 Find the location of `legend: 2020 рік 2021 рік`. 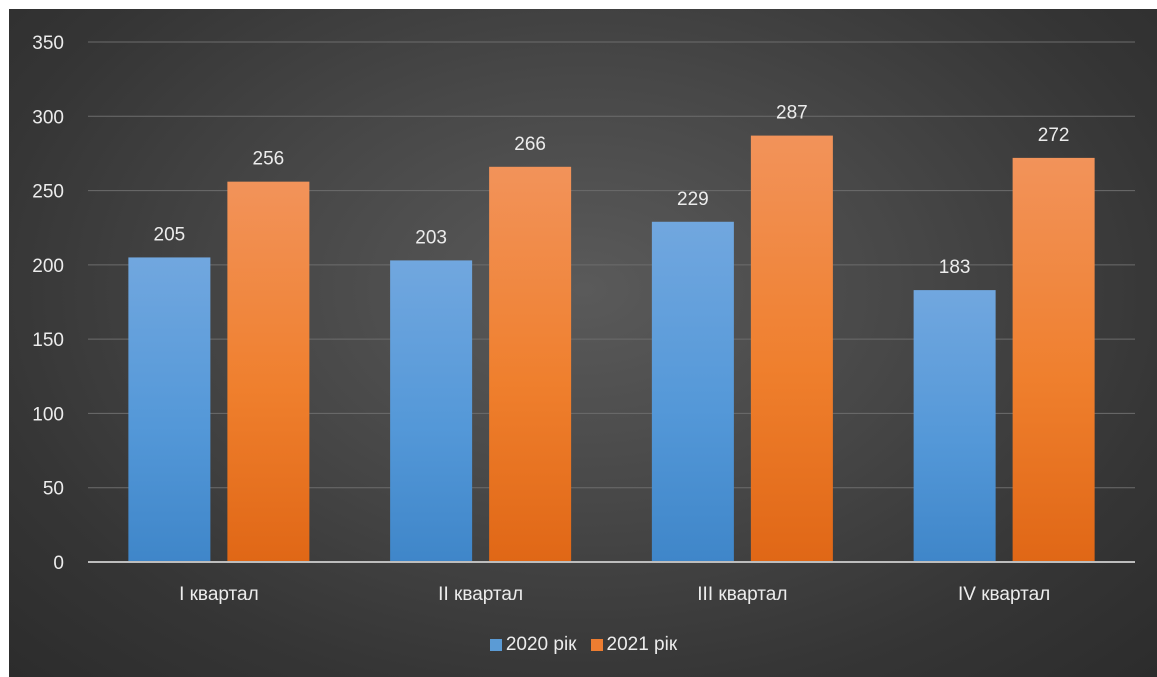

legend: 2020 рік 2021 рік is located at coordinates (583, 645).